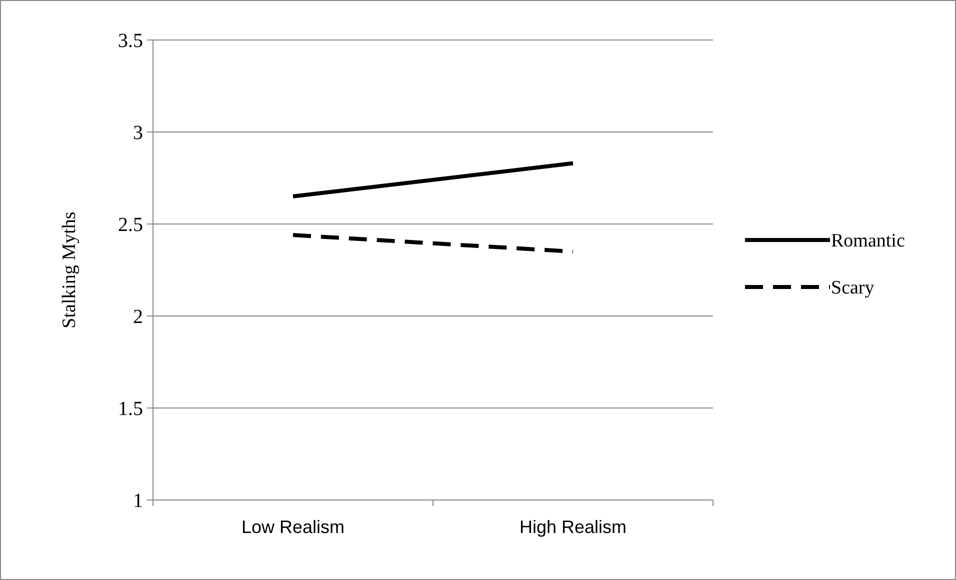 The height and width of the screenshot is (580, 956). I want to click on y-tick-label: 1, so click(138, 501).